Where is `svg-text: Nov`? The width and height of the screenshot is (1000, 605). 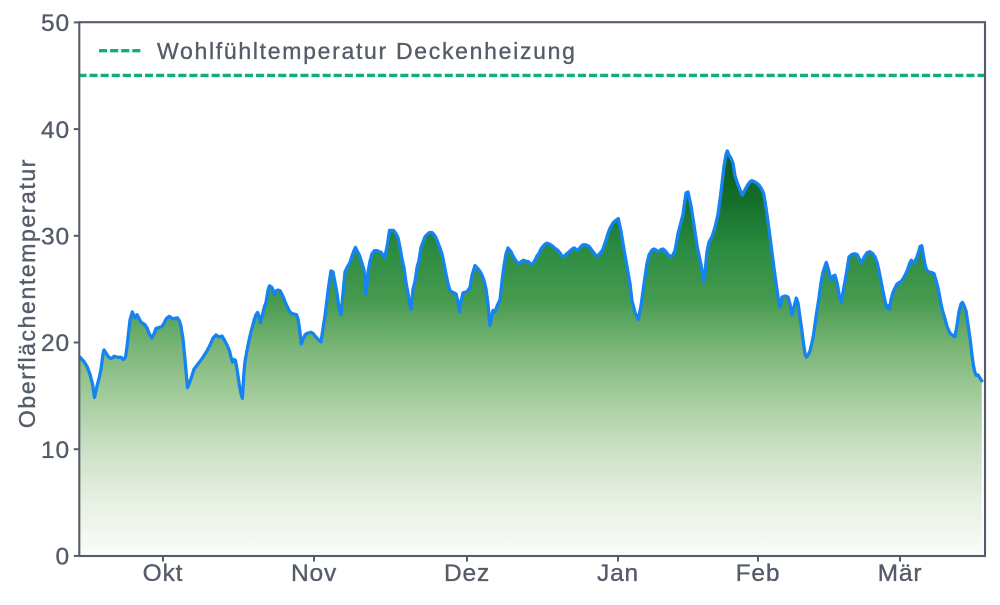 svg-text: Nov is located at coordinates (314, 573).